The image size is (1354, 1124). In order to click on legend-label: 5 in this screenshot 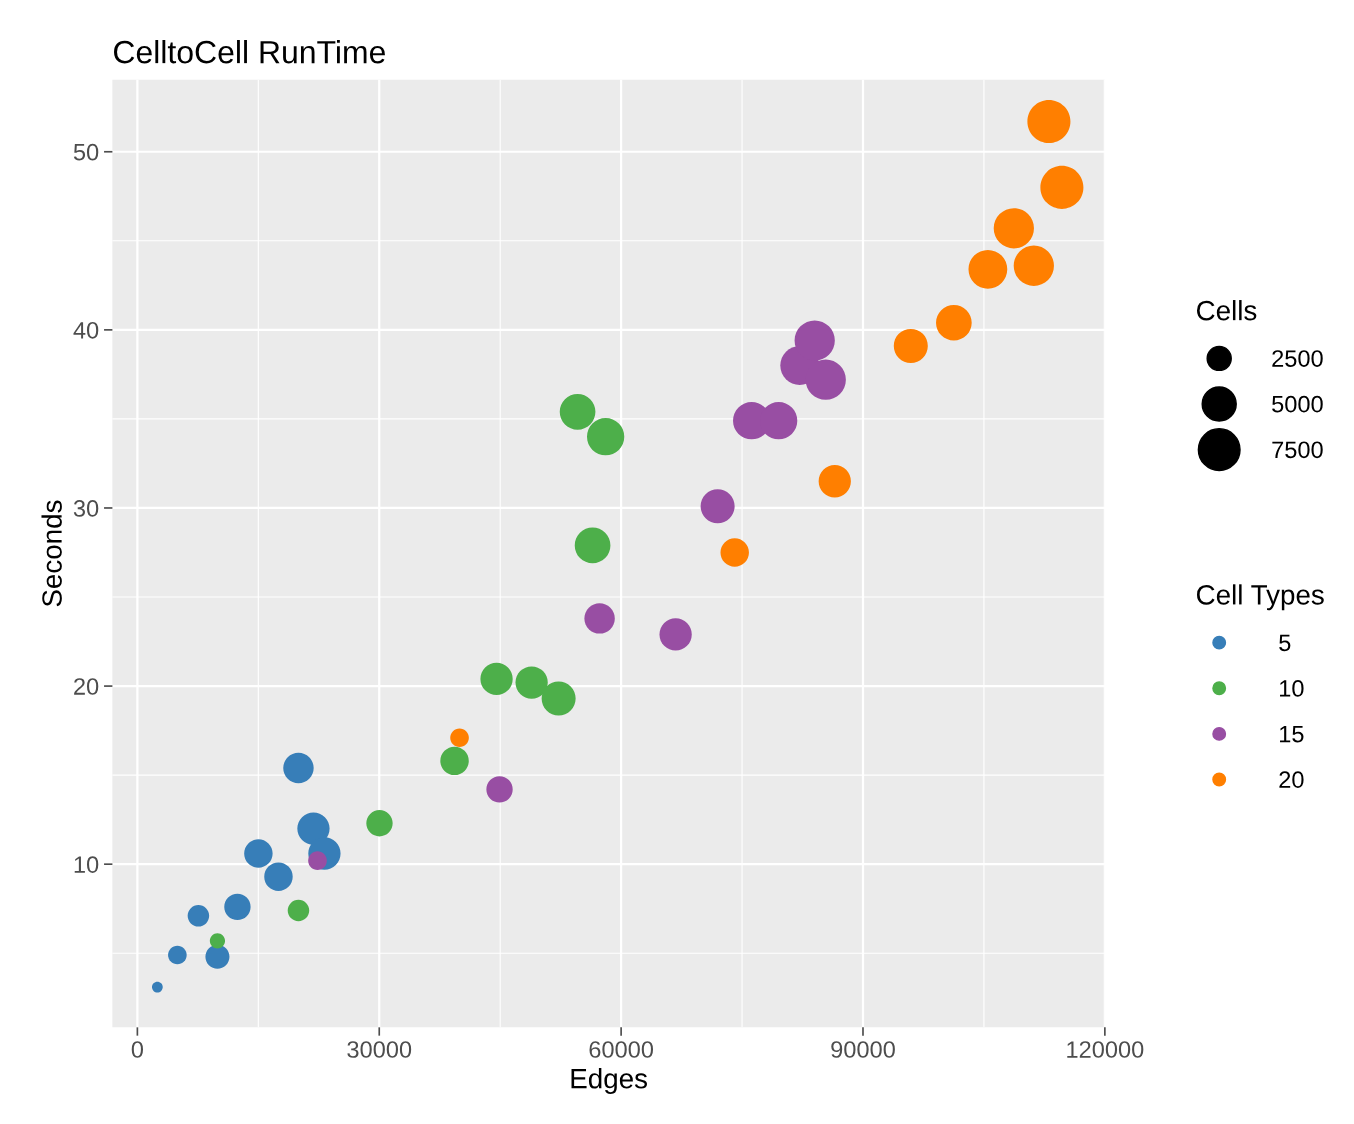, I will do `click(1285, 643)`.